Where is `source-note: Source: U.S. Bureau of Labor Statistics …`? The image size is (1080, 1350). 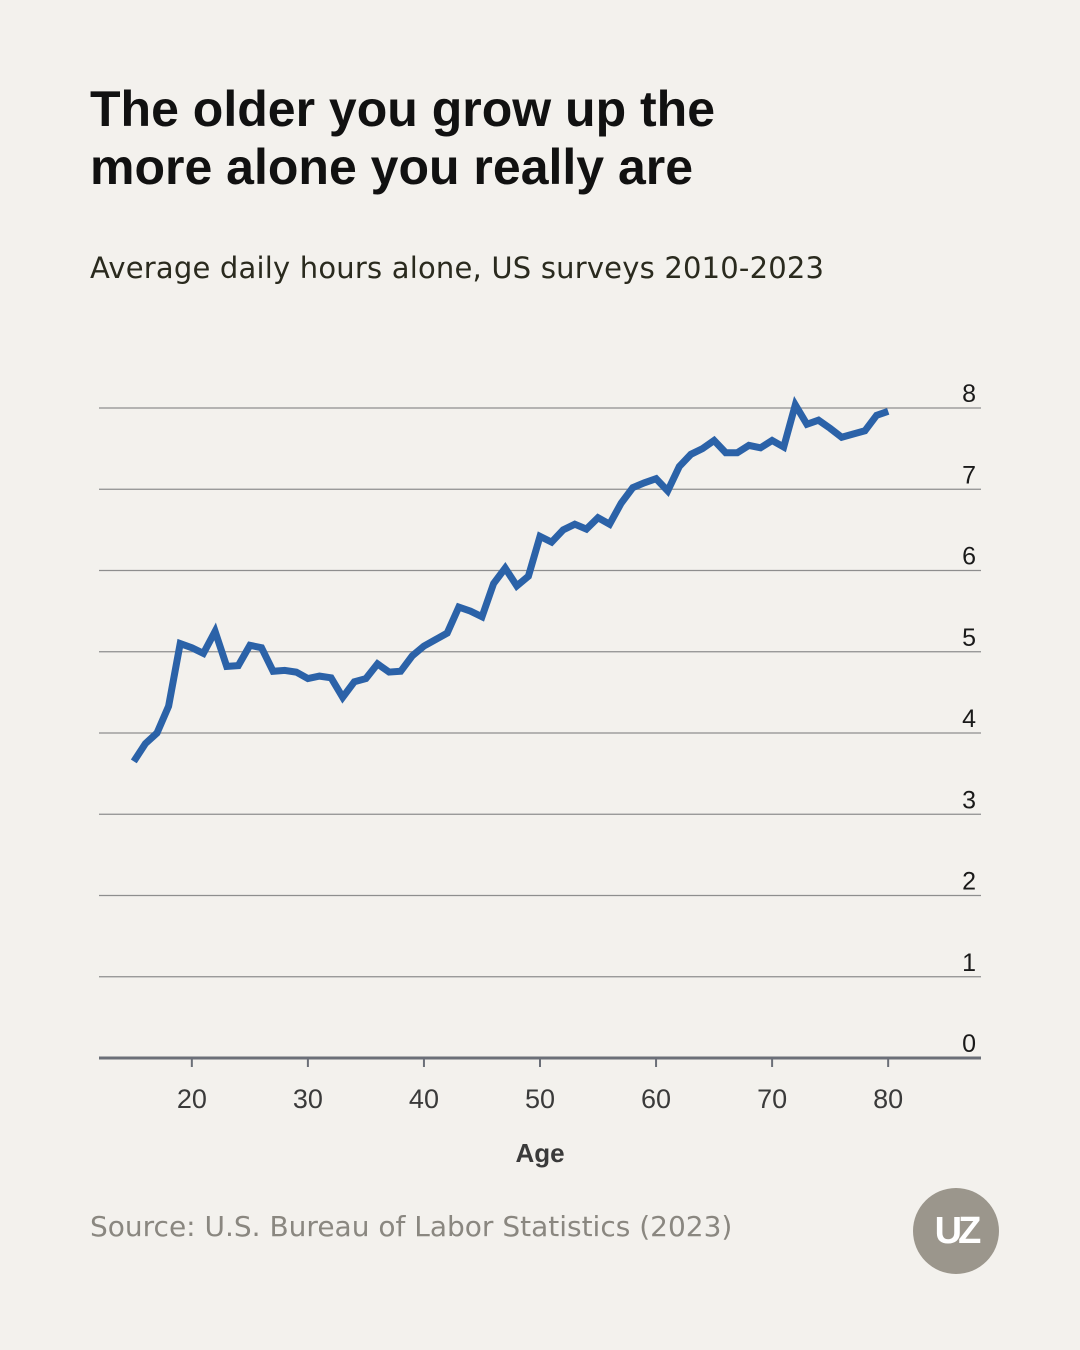 source-note: Source: U.S. Bureau of Labor Statistics … is located at coordinates (411, 1226).